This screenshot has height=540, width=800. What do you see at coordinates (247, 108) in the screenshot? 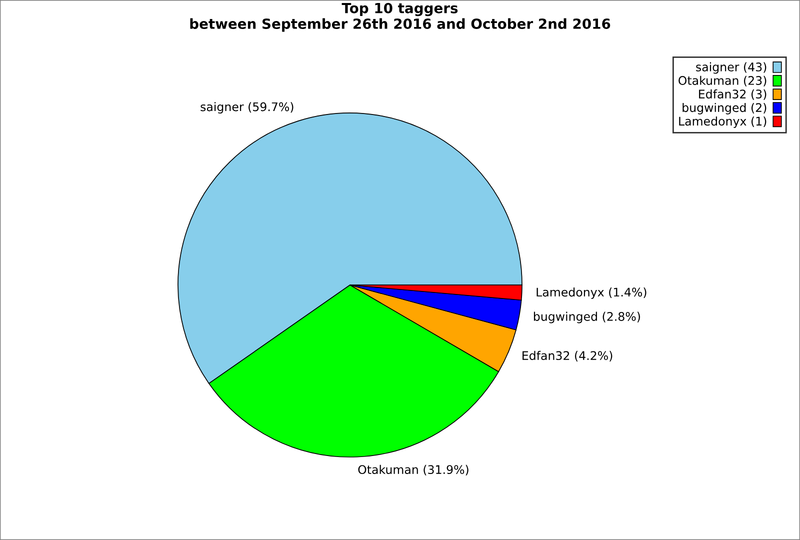
I see `slice-label: saigner (59.7%)` at bounding box center [247, 108].